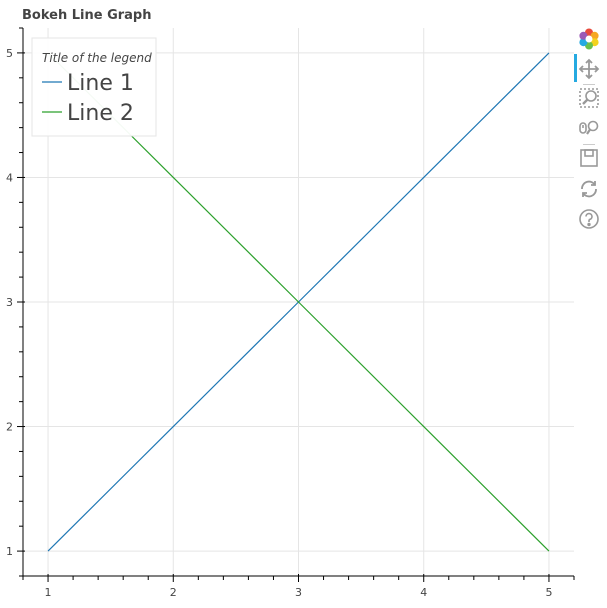  I want to click on legend: Title of the legend Line 1 Line 2, so click(94, 87).